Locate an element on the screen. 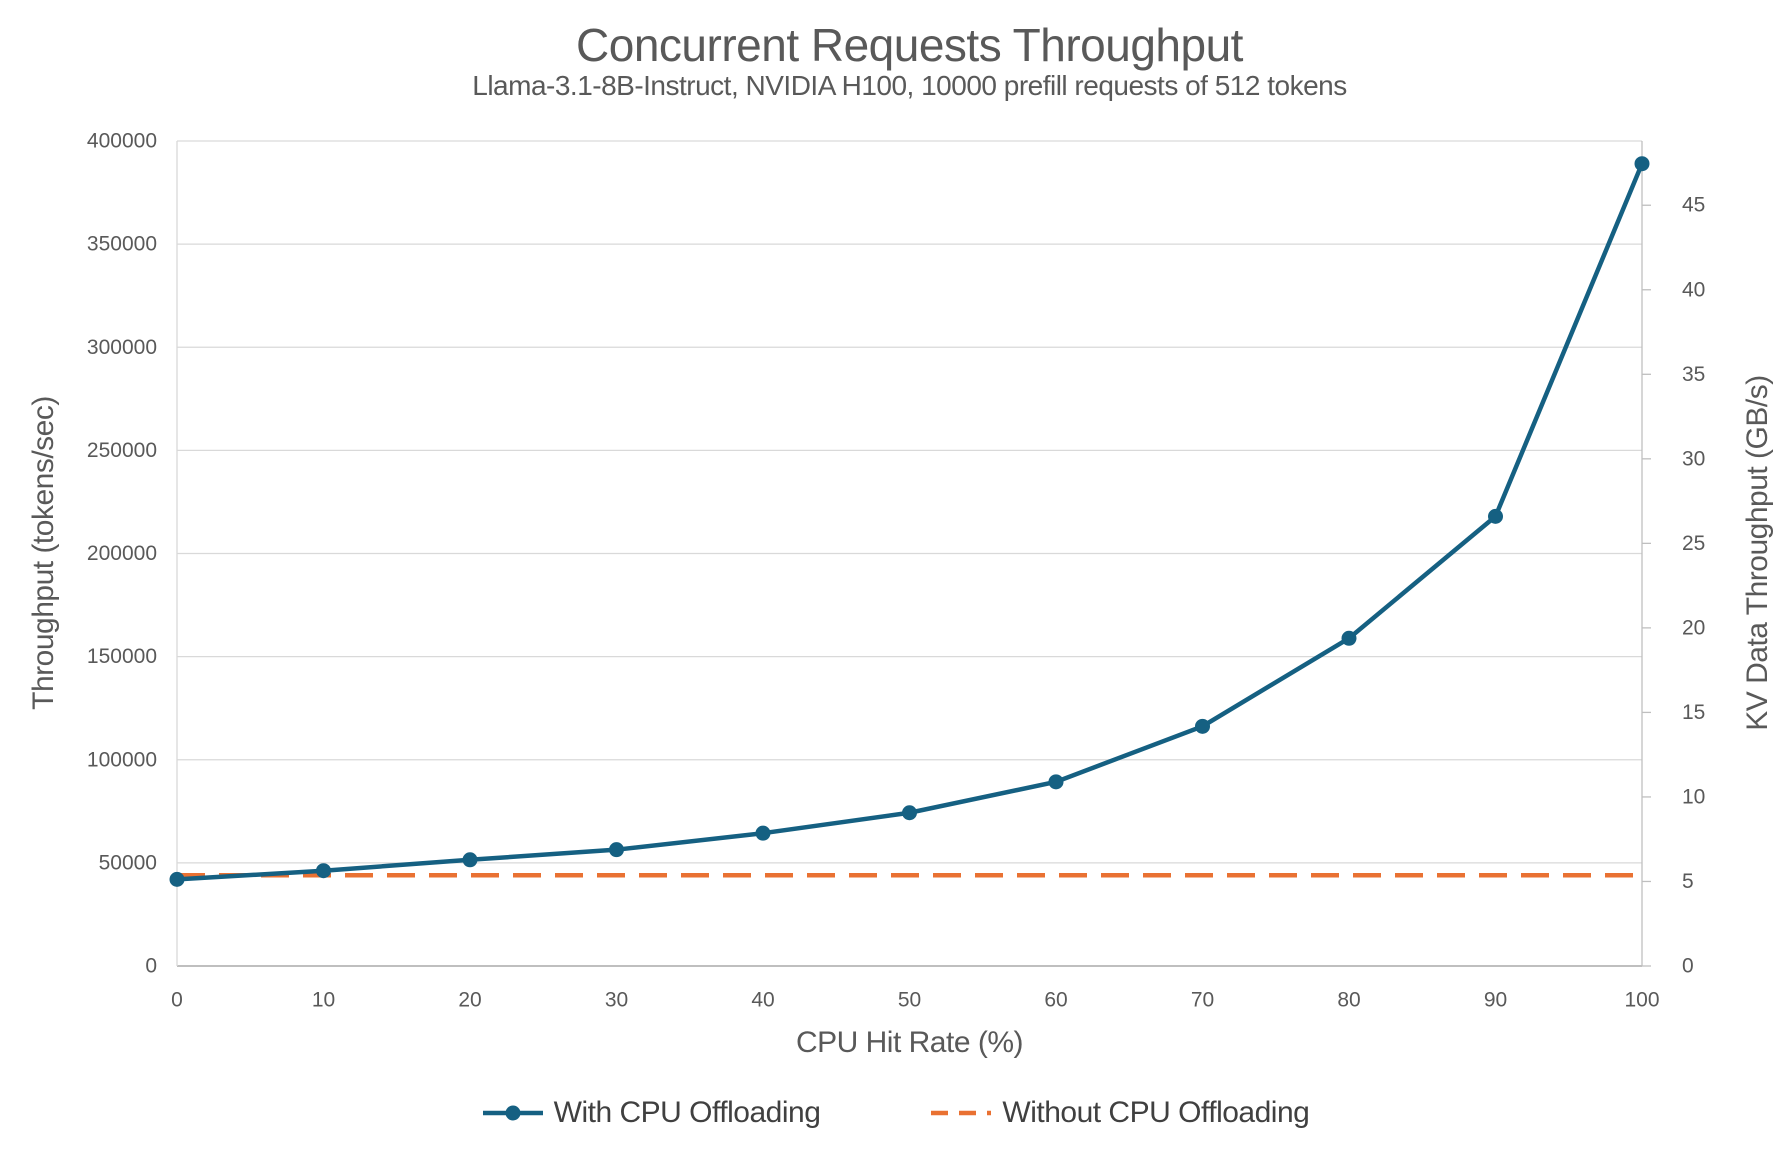 The height and width of the screenshot is (1163, 1791). x-tick-label: 60 is located at coordinates (1055, 1000).